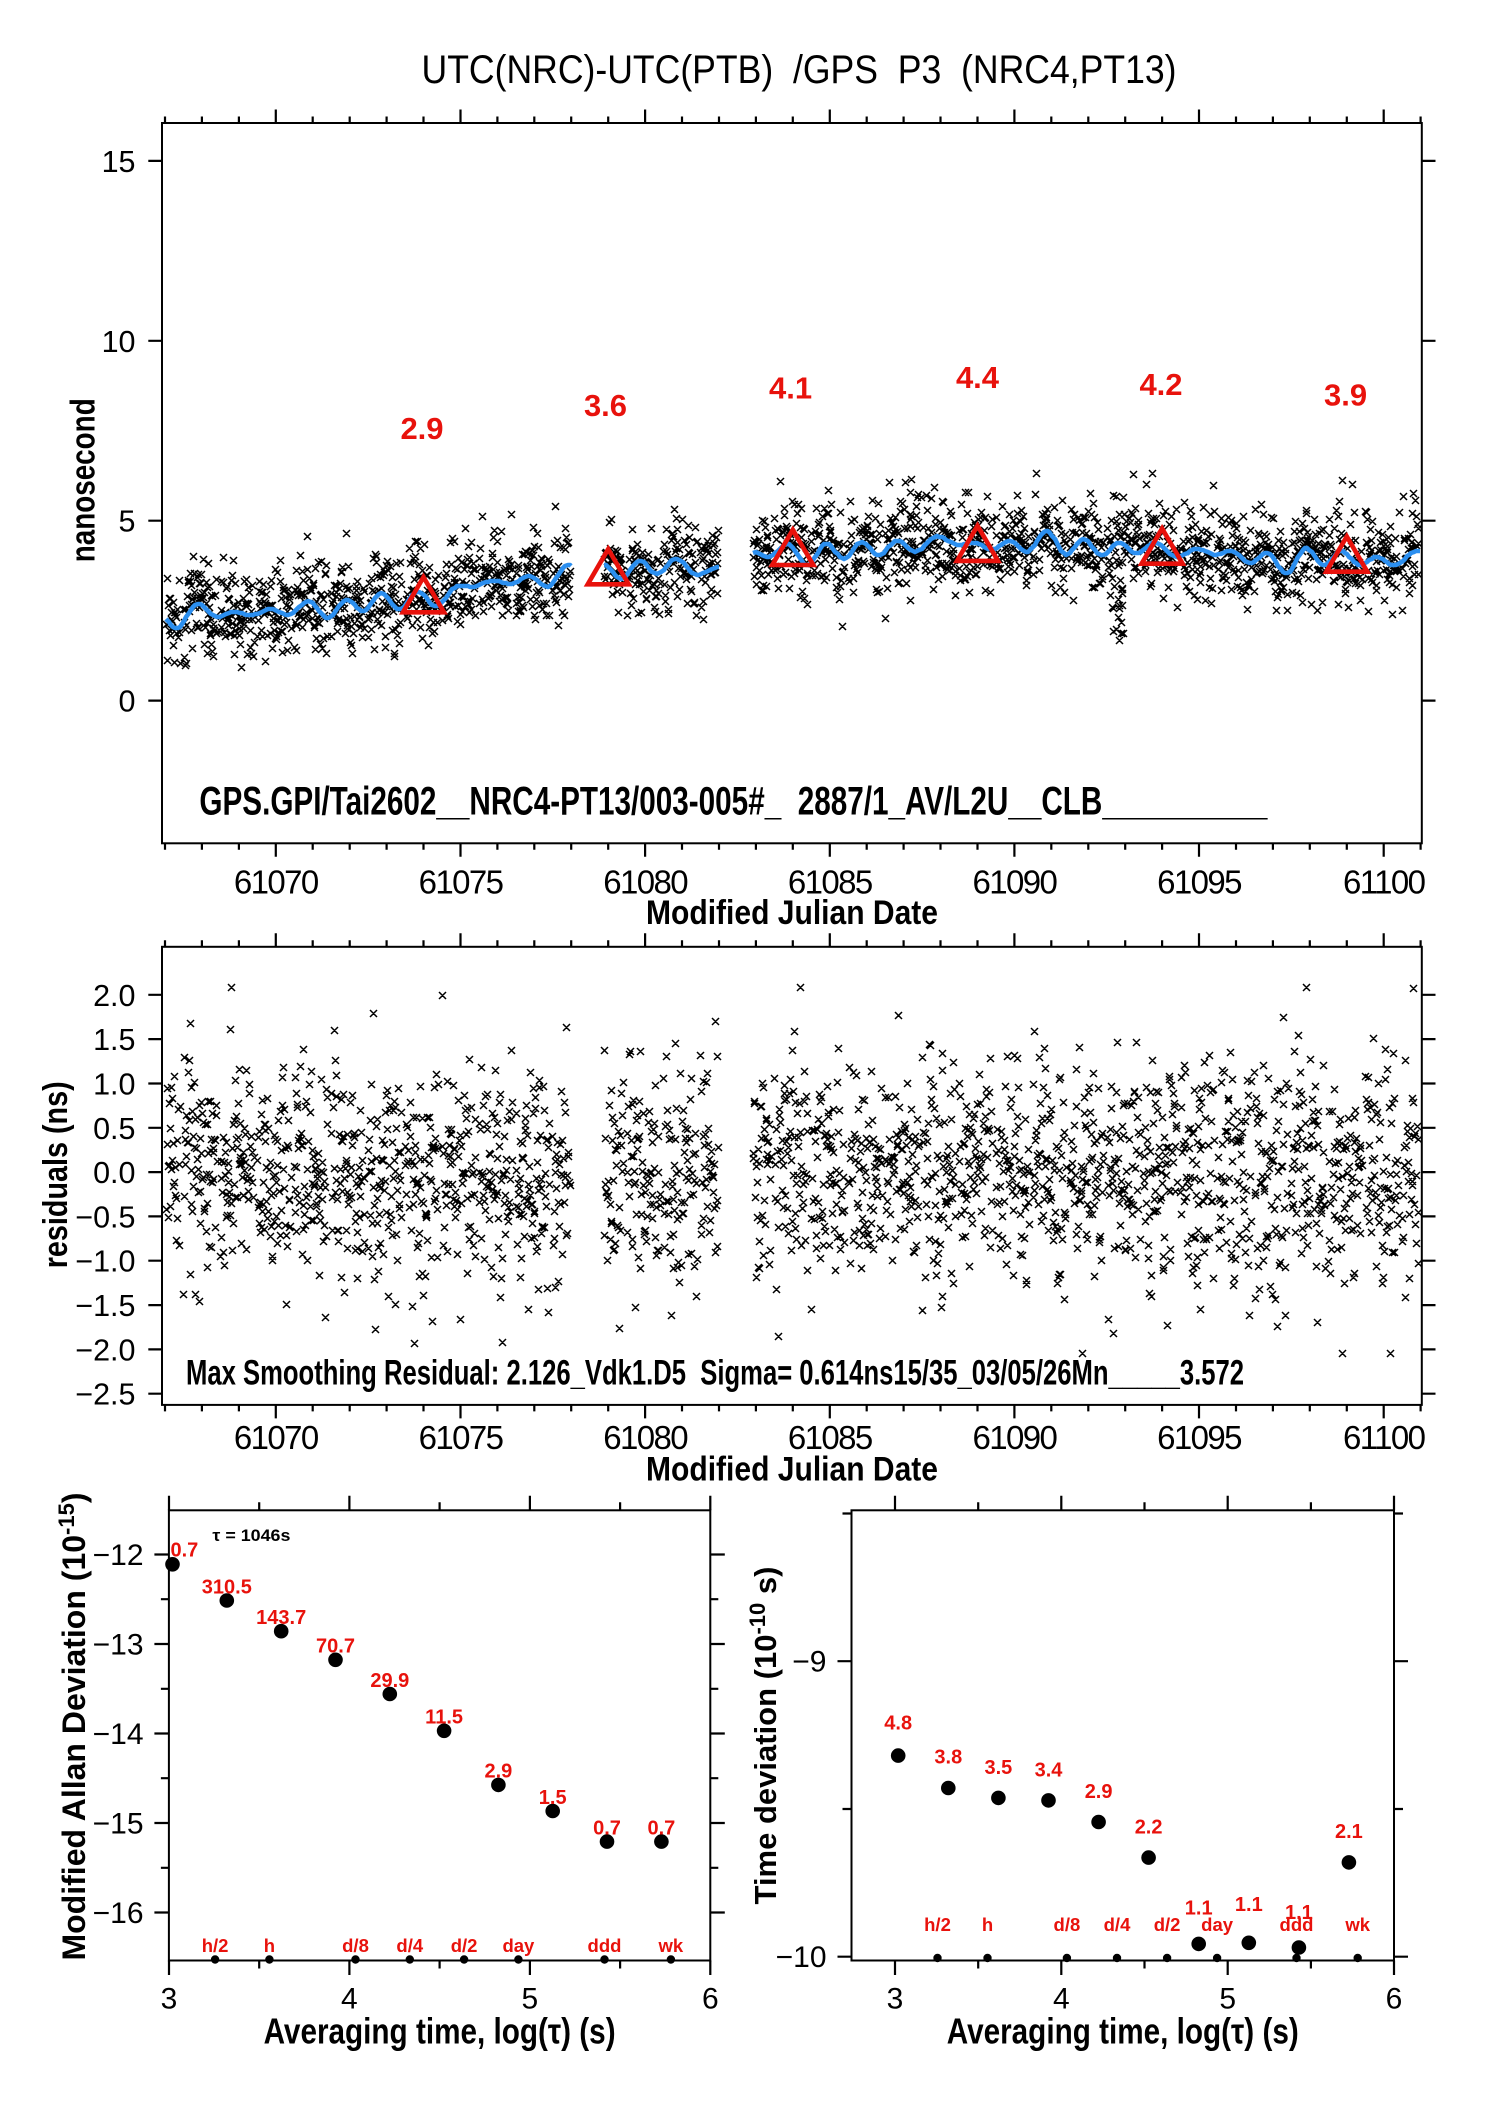 The image size is (1488, 2110). What do you see at coordinates (799, 70) in the screenshot?
I see `svg-text:UTC(NRC)-UTC(PTB) /GPS P3 (: UTC(NRC)-UTC(PTB) /GPS P3 (NRC4,PT13)` at bounding box center [799, 70].